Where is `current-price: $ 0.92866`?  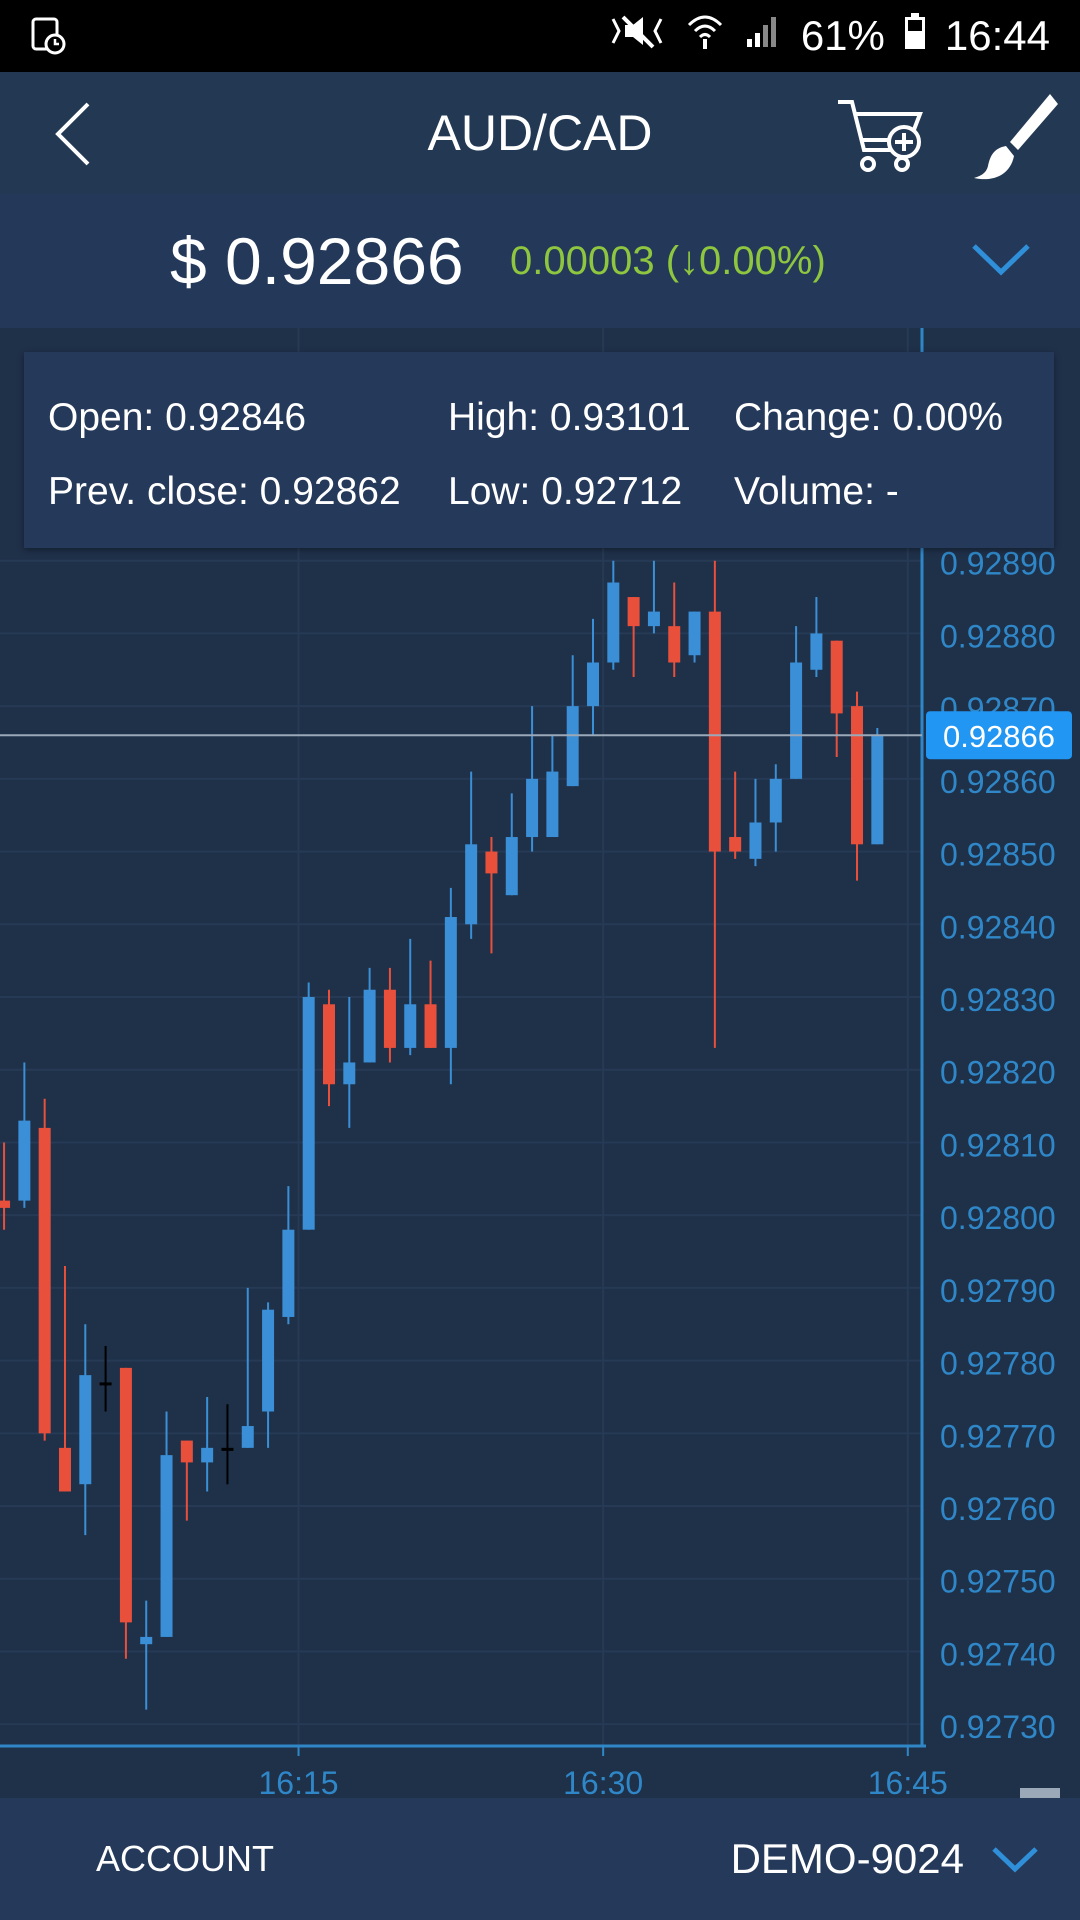 current-price: $ 0.92866 is located at coordinates (317, 261).